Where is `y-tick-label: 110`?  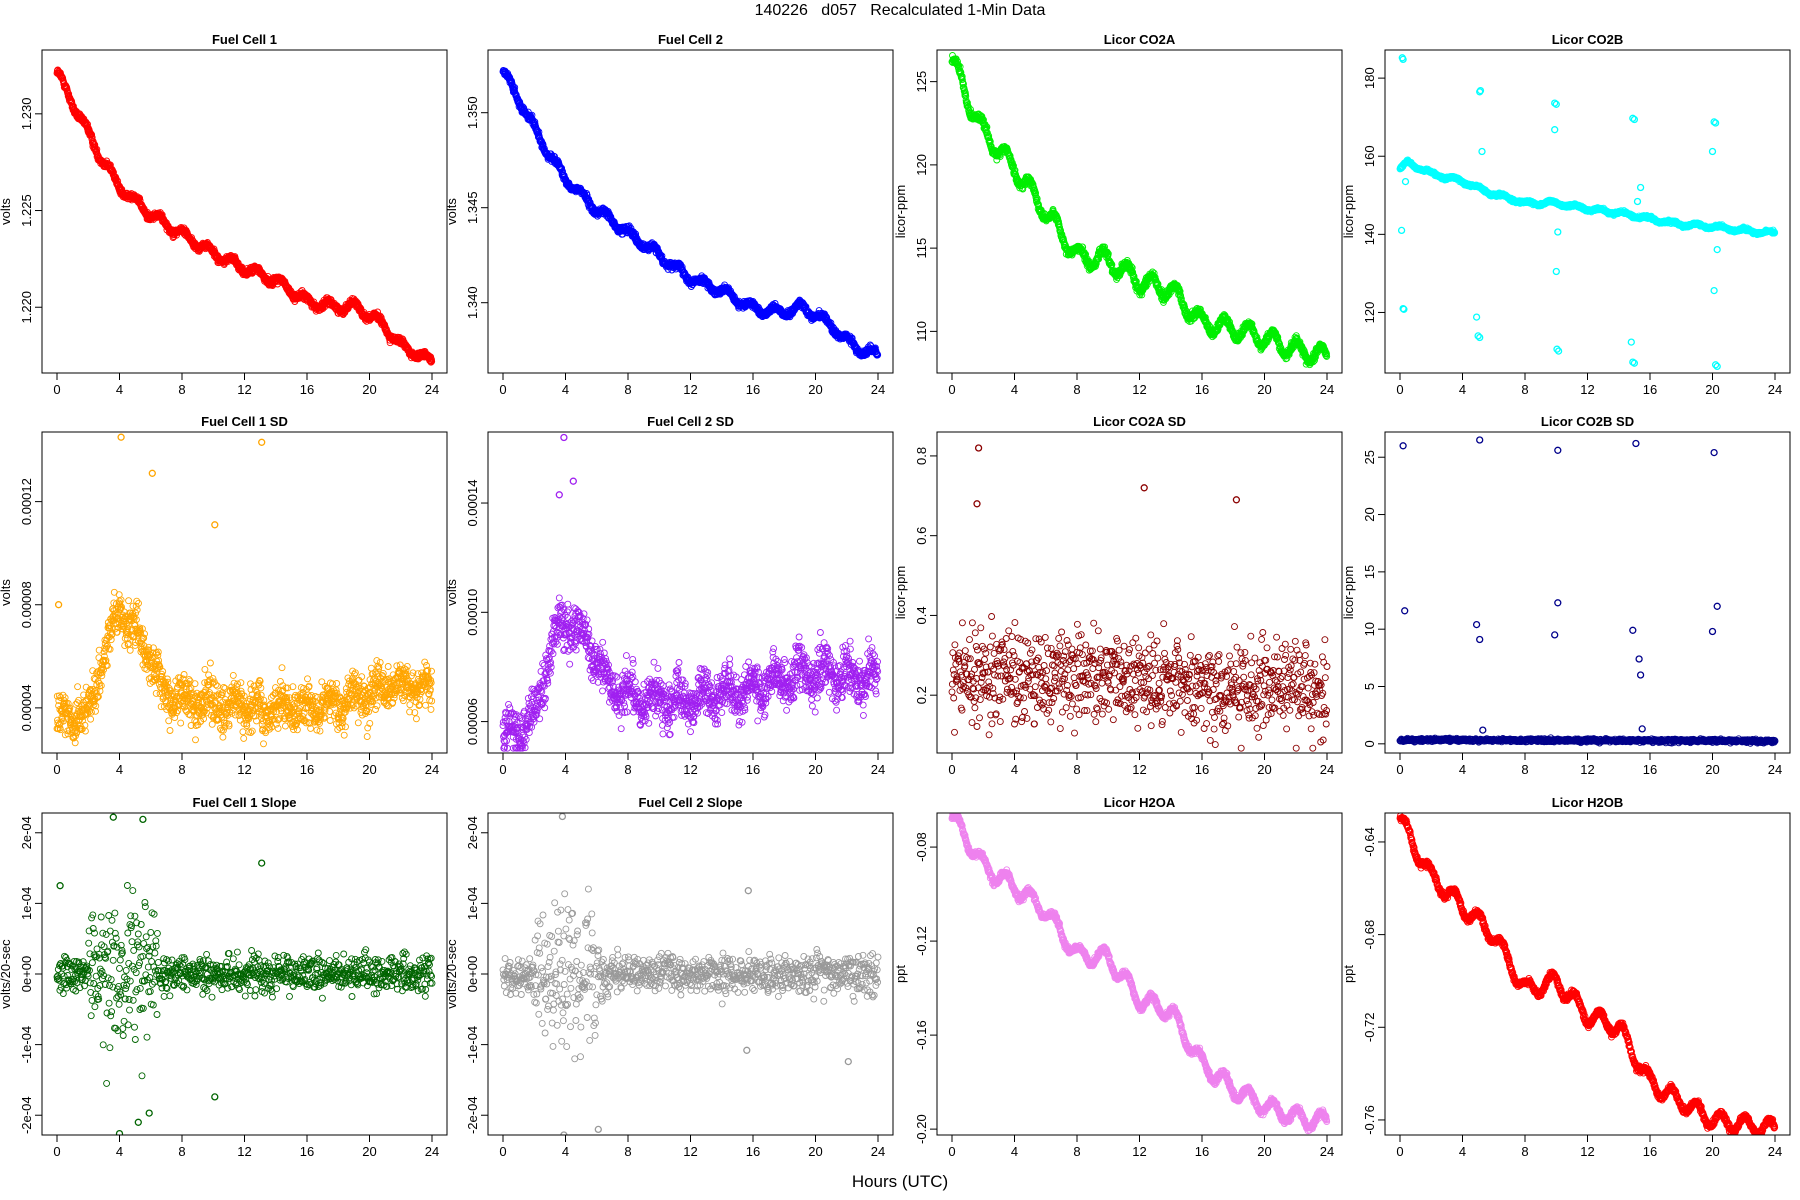 y-tick-label: 110 is located at coordinates (921, 331).